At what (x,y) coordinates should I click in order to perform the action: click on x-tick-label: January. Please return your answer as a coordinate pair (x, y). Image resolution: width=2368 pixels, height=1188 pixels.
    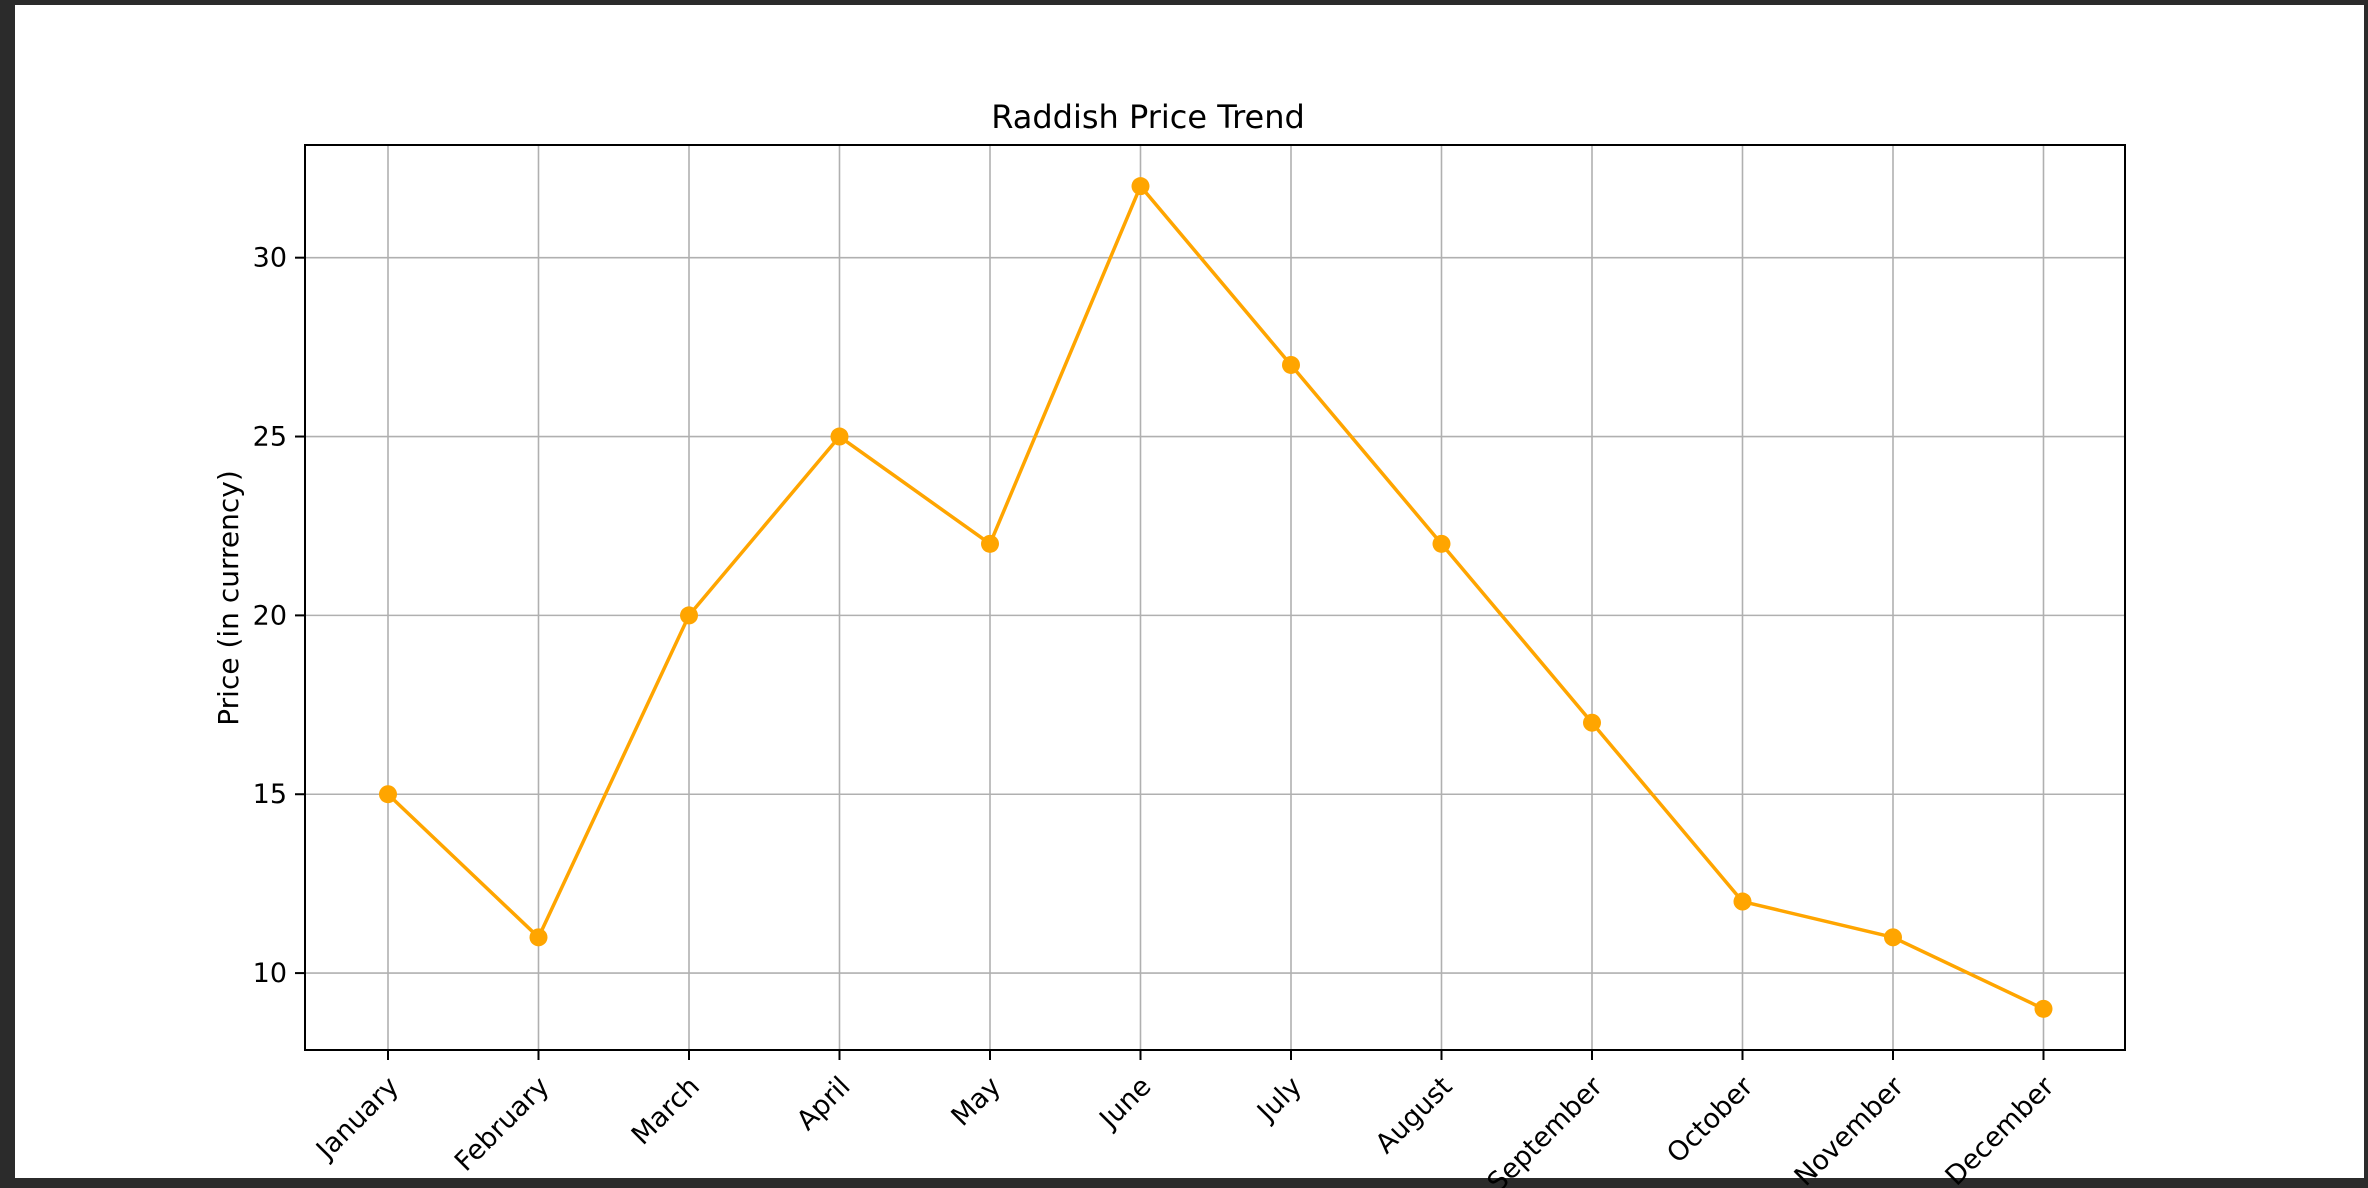
    Looking at the image, I should click on (357, 1119).